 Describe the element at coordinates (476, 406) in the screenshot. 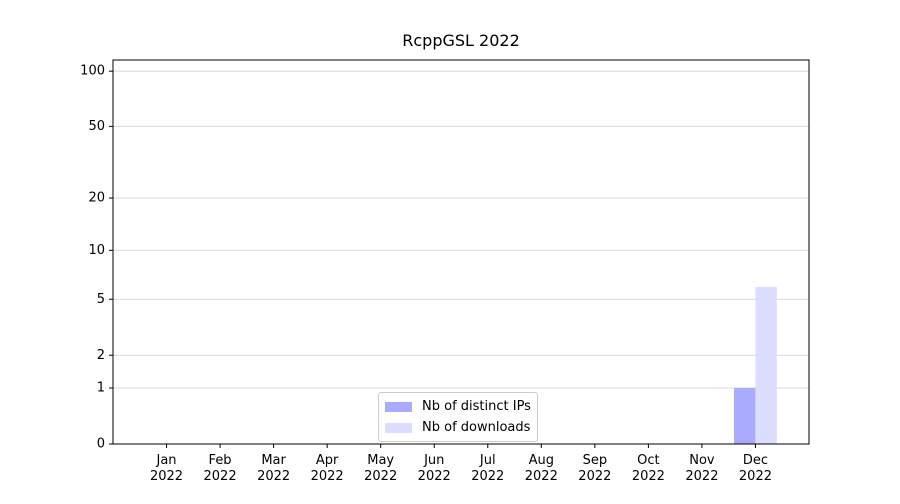

I see `legend-label: Nb of distinct IPs` at that location.